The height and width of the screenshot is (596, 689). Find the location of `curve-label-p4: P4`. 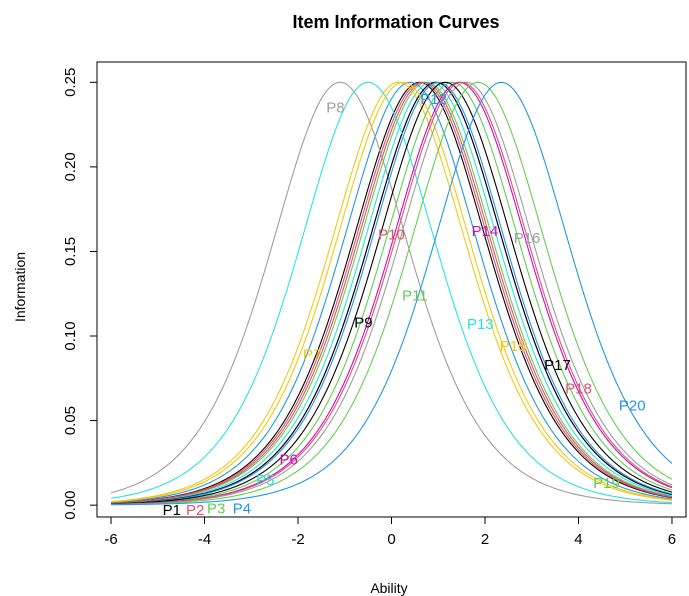

curve-label-p4: P4 is located at coordinates (242, 509).